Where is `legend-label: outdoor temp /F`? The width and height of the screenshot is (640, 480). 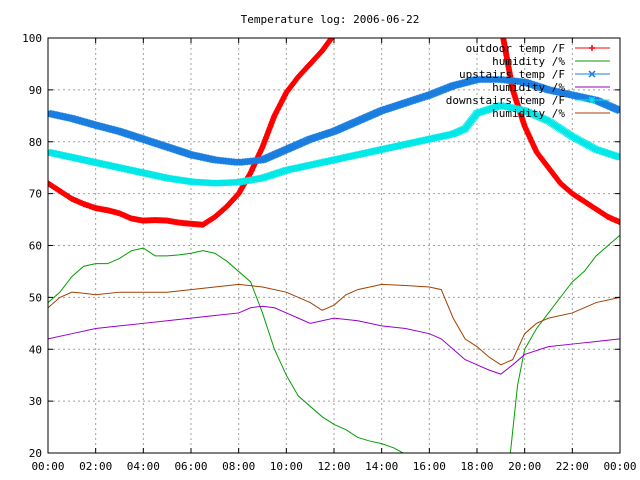 legend-label: outdoor temp /F is located at coordinates (515, 48).